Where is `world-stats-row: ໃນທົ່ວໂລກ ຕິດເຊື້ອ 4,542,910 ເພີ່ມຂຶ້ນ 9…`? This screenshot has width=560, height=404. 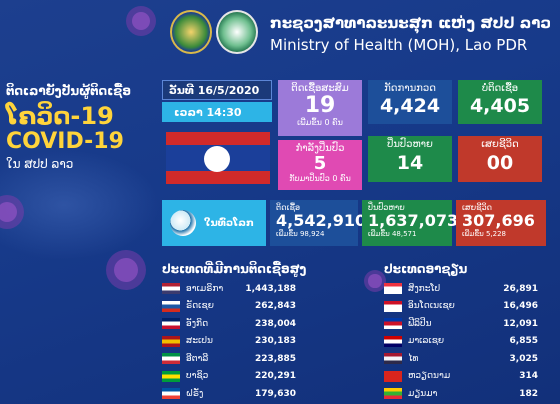 world-stats-row: ໃນທົ່ວໂລກ ຕິດເຊື້ອ 4,542,910 ເພີ່ມຂຶ້ນ 9… is located at coordinates (354, 223).